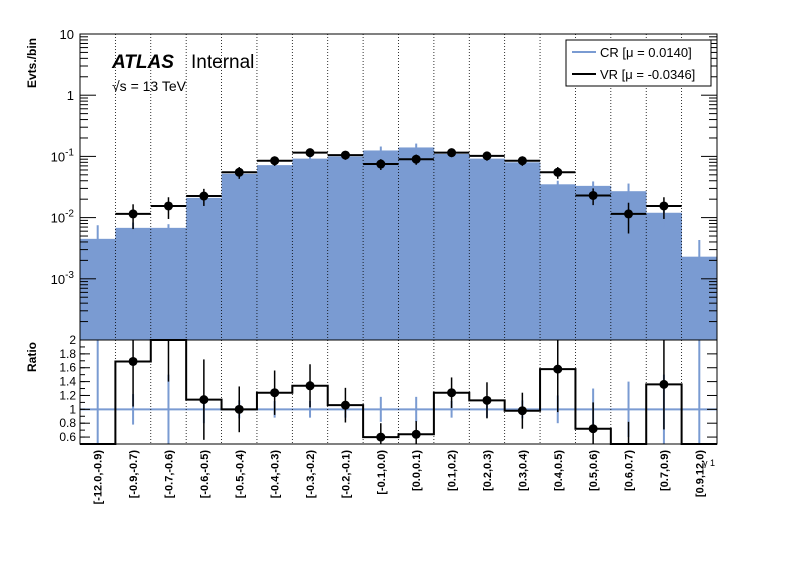  What do you see at coordinates (32, 357) in the screenshot?
I see `y-axis-label-ratio: Ratio` at bounding box center [32, 357].